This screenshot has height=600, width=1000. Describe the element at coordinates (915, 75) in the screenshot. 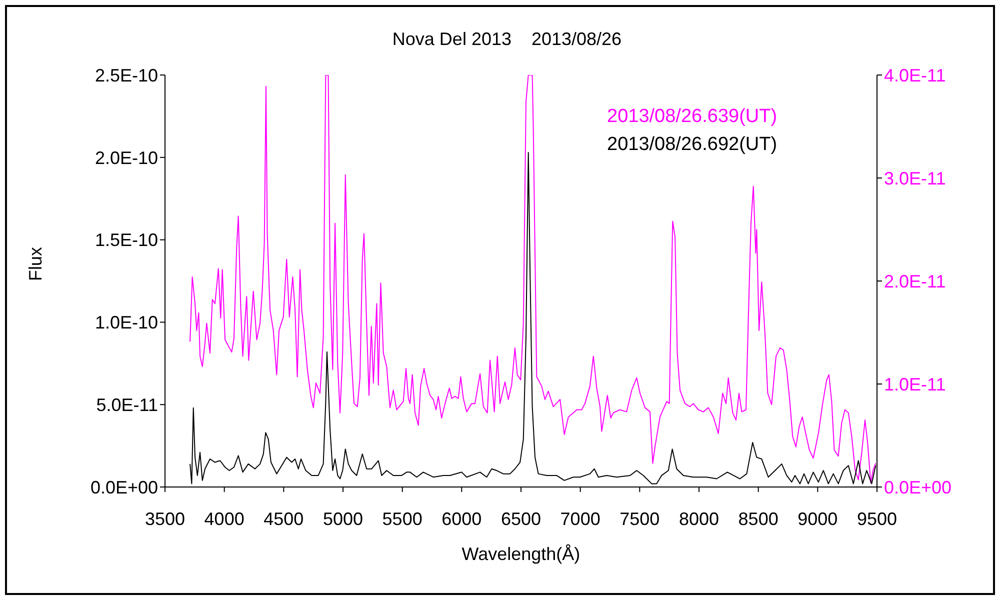

I see `y2-tick-label: 4.0E-11` at that location.